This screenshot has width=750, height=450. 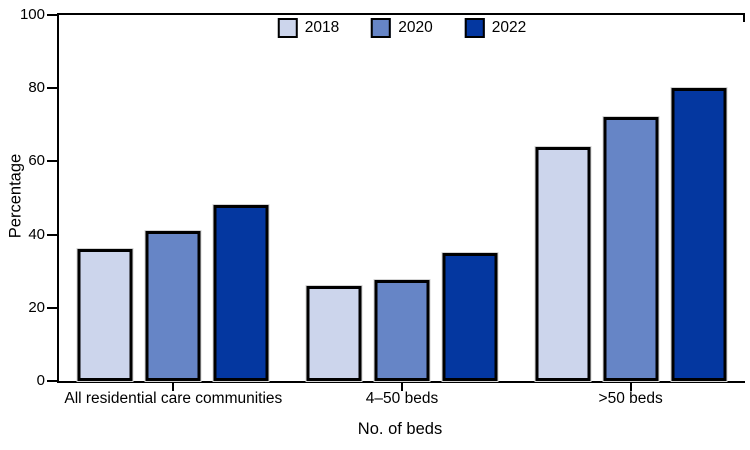 I want to click on legend-label-2018: 2018, so click(x=322, y=27).